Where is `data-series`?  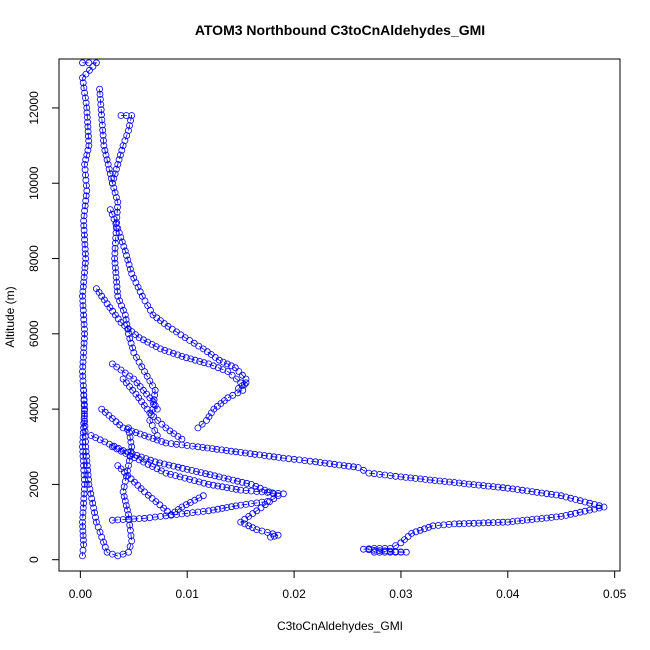
data-series is located at coordinates (178, 319).